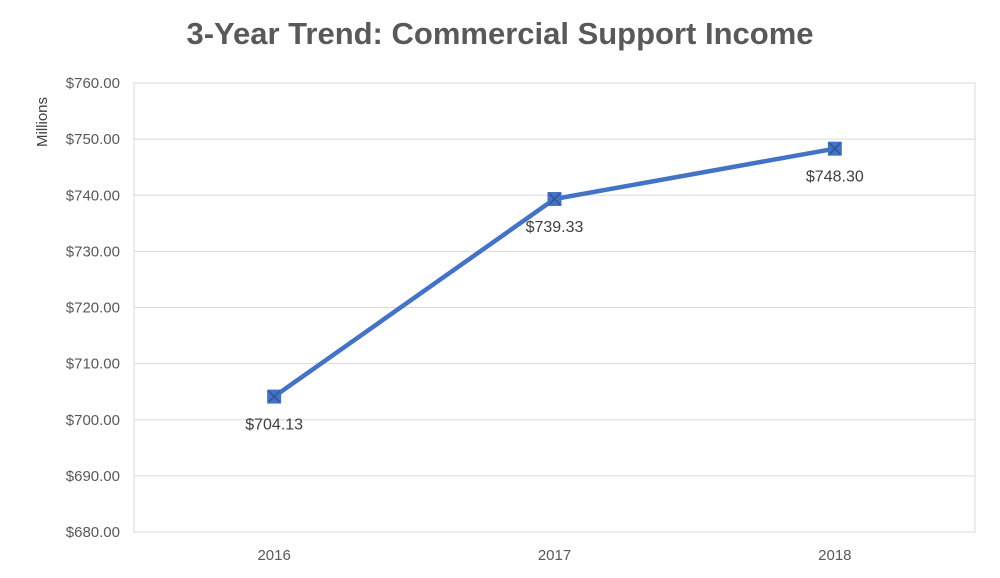 The image size is (1000, 578). What do you see at coordinates (93, 251) in the screenshot?
I see `y-tick-label: $730.00` at bounding box center [93, 251].